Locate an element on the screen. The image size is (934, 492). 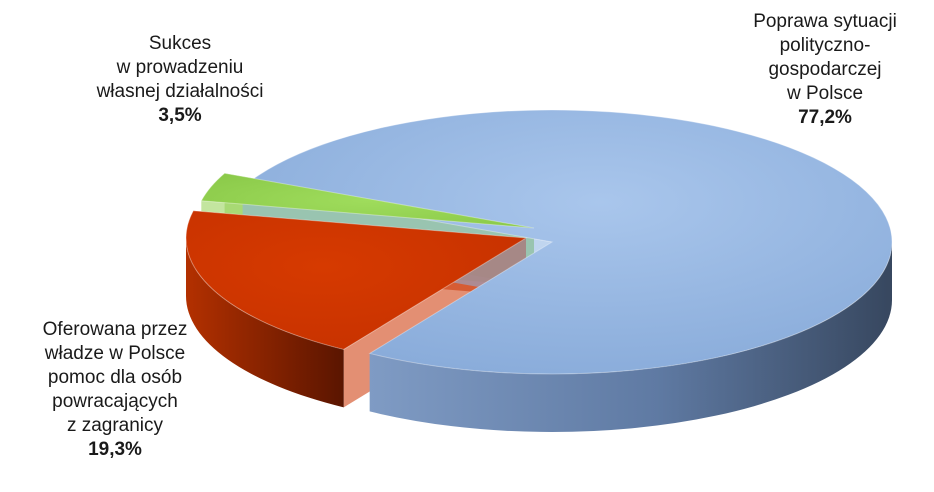
slice-value-label: 3,5% is located at coordinates (180, 115).